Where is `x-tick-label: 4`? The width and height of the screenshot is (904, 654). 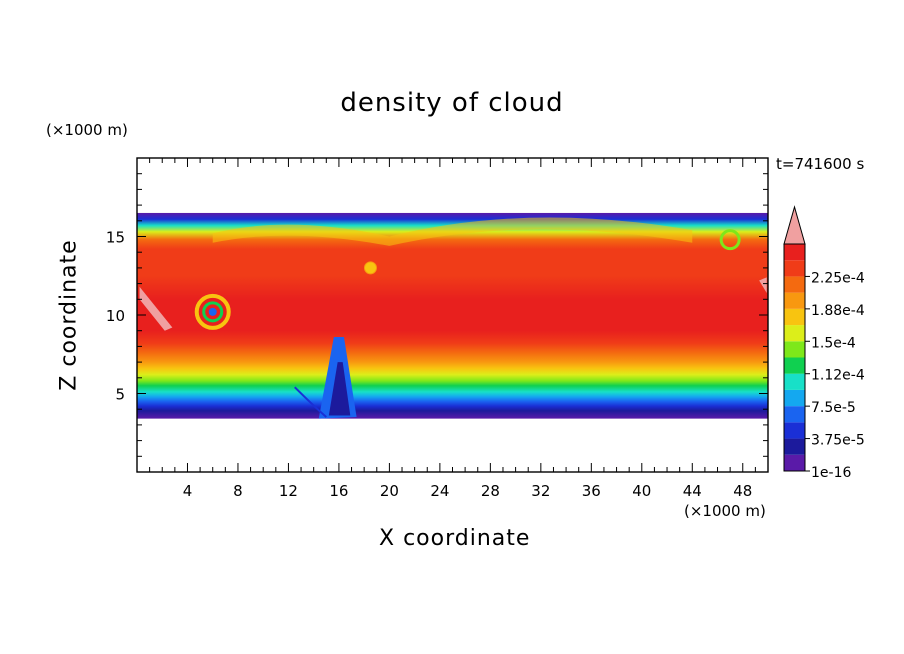
x-tick-label: 4 is located at coordinates (188, 491).